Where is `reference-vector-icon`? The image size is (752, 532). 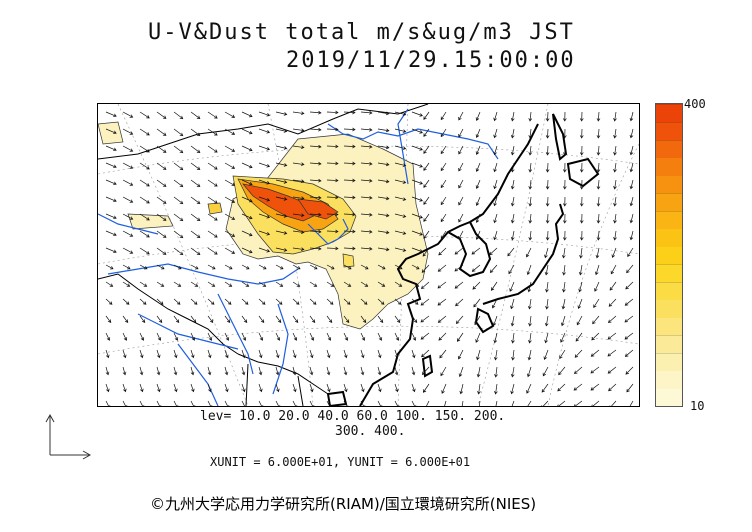 reference-vector-icon is located at coordinates (68, 436).